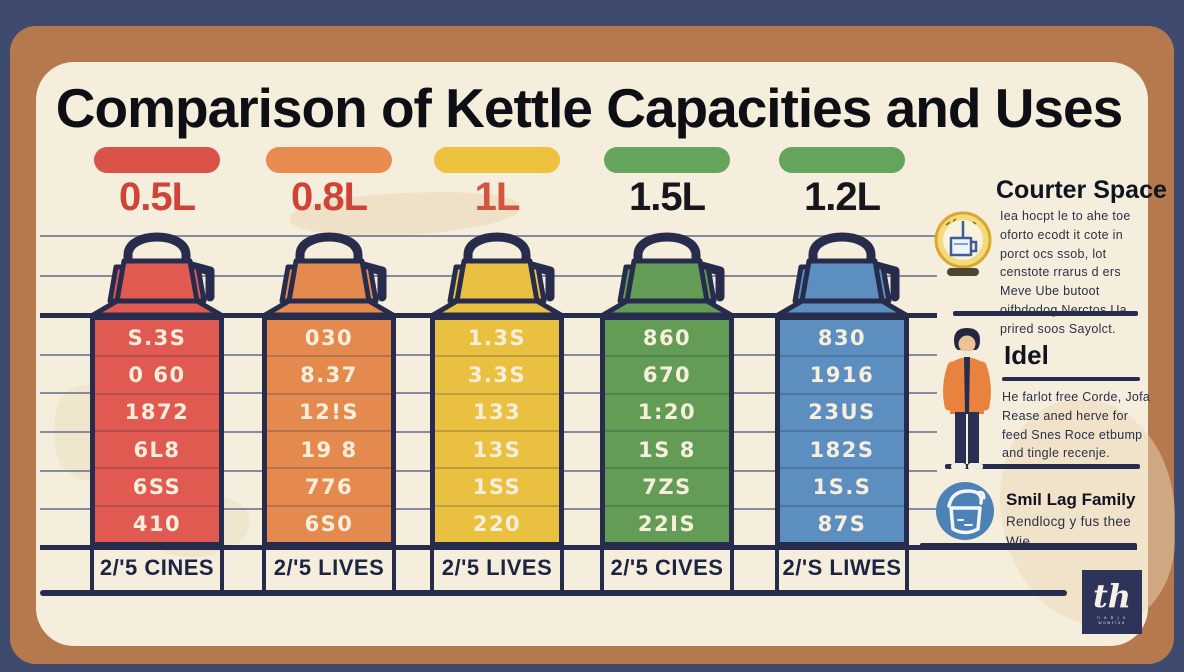  What do you see at coordinates (667, 337) in the screenshot?
I see `kettle-row-value: 860` at bounding box center [667, 337].